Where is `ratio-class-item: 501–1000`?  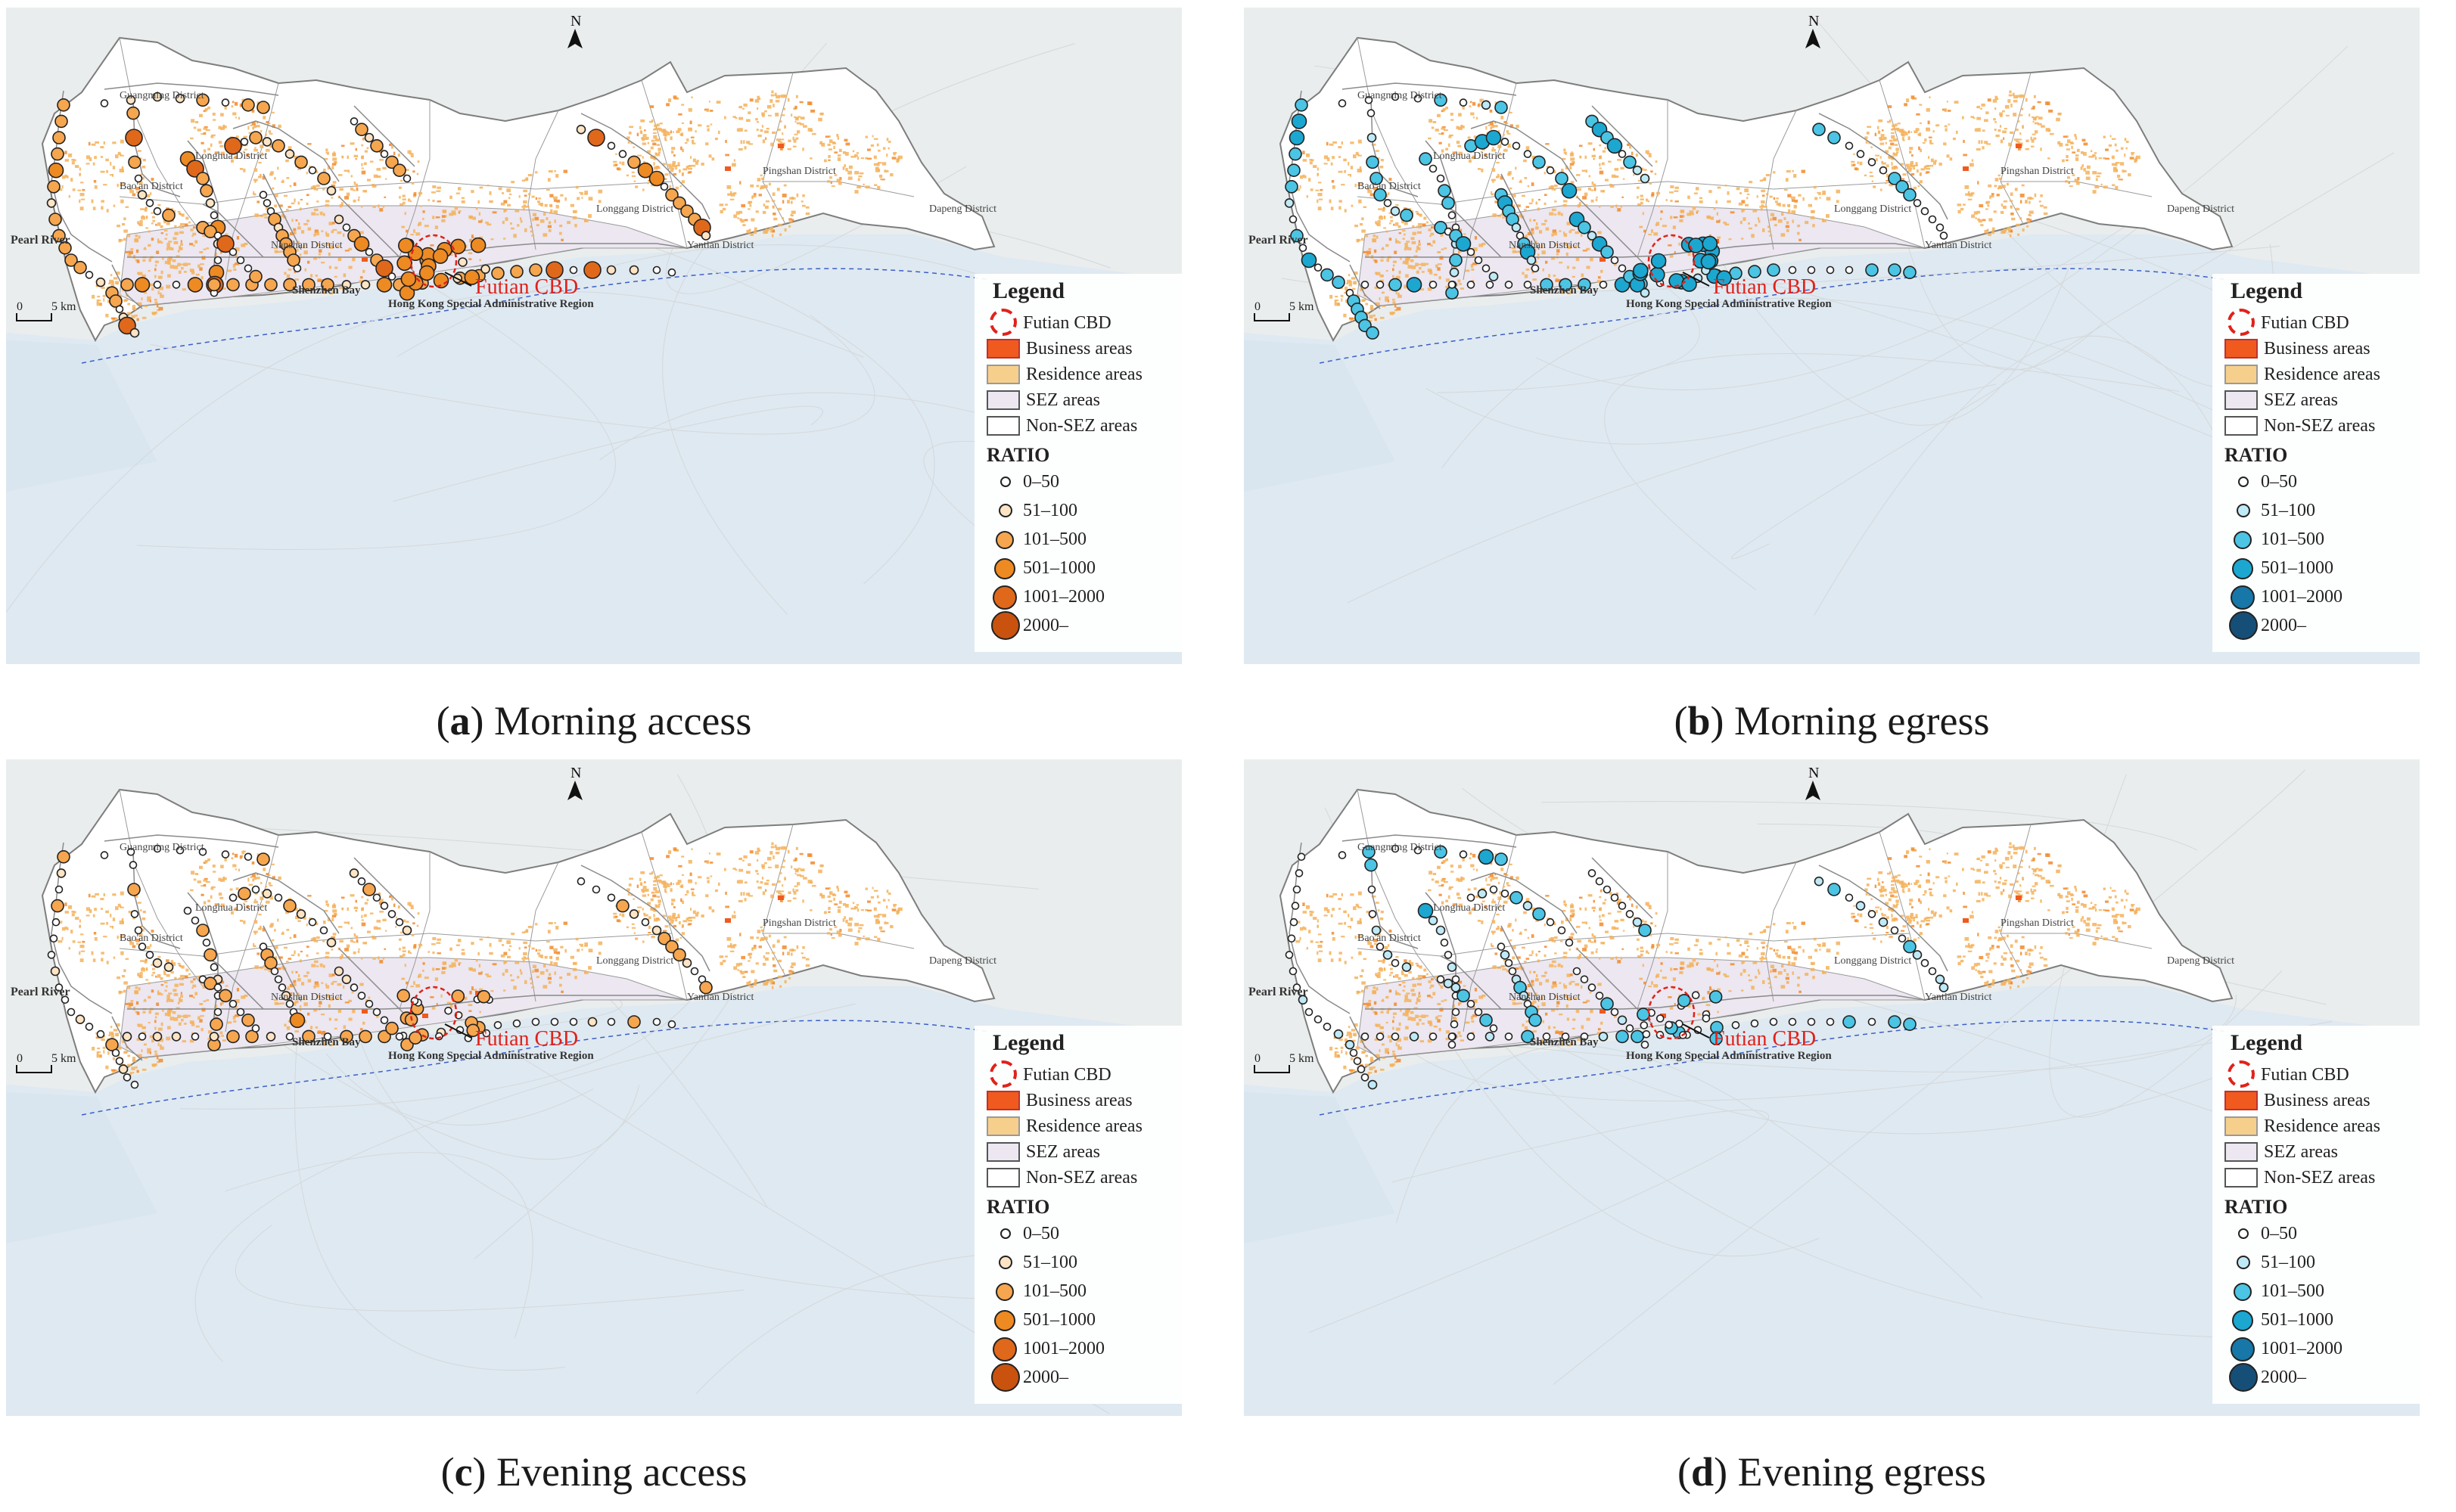
ratio-class-item: 501–1000 is located at coordinates (2278, 1320).